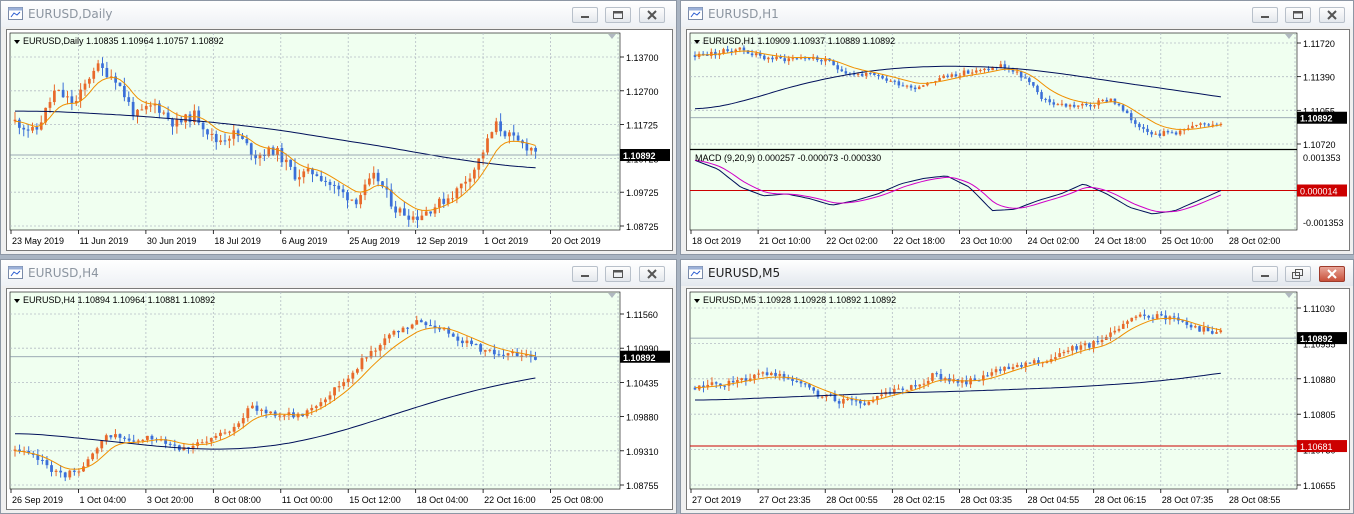 This screenshot has height=514, width=1354. Describe the element at coordinates (642, 126) in the screenshot. I see `price-axis-label: 1.11725` at that location.